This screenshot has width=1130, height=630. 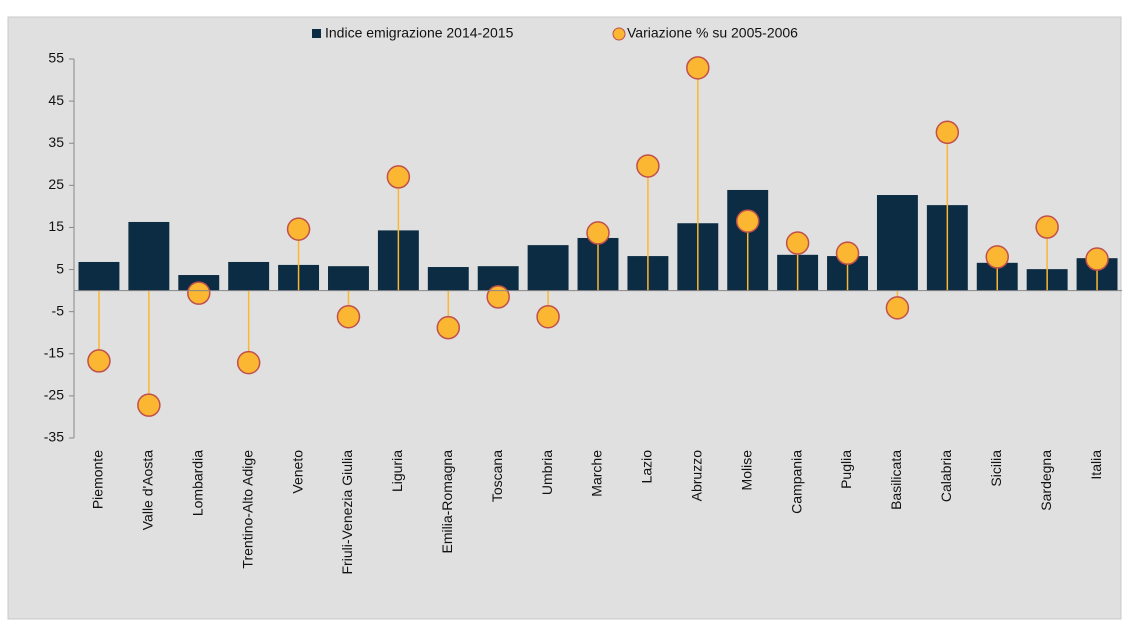 I want to click on x-tick-label: Lombardia, so click(x=197, y=483).